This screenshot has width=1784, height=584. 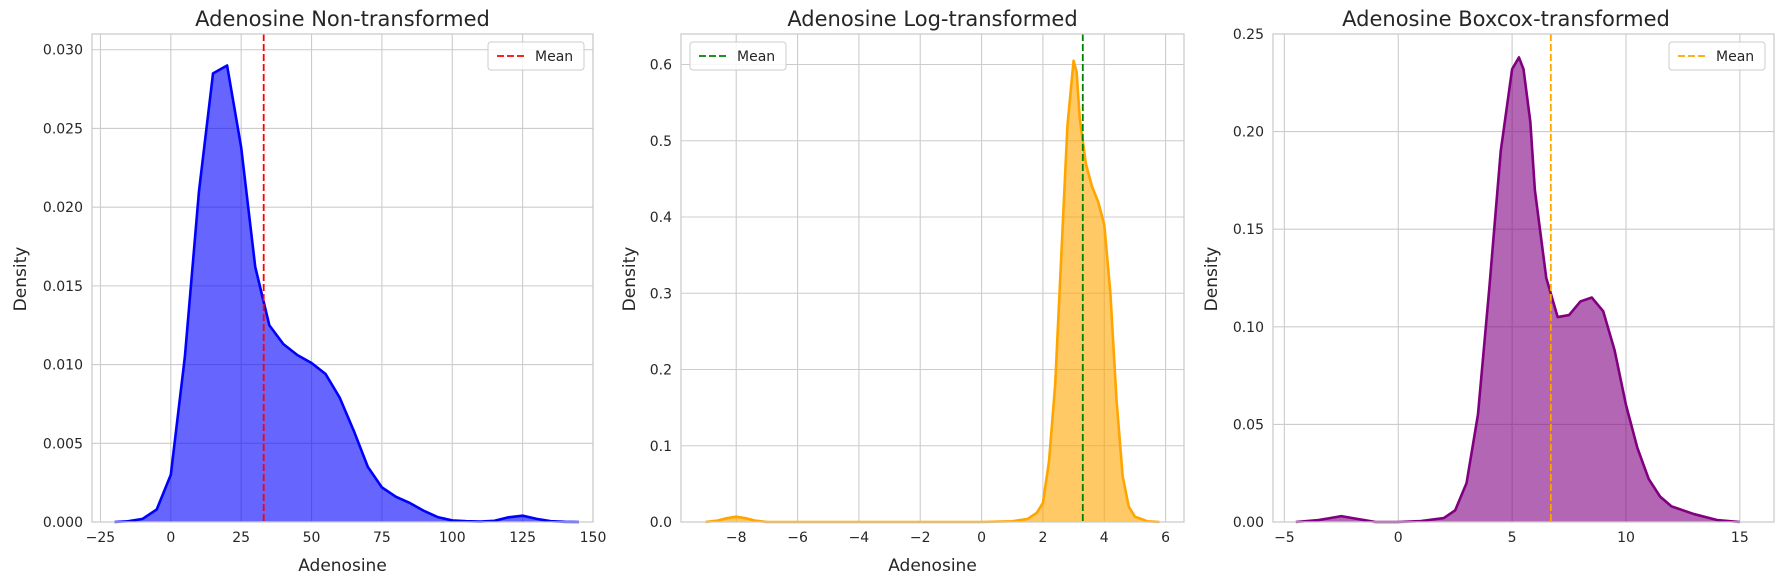 What do you see at coordinates (1248, 35) in the screenshot?
I see `y-tick-label: 0.25` at bounding box center [1248, 35].